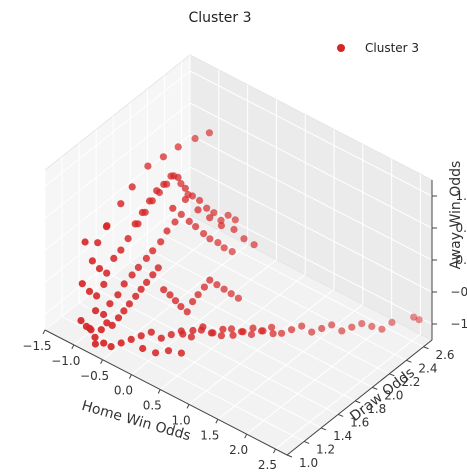 Image resolution: width=467 pixels, height=473 pixels. What do you see at coordinates (94, 376) in the screenshot?
I see `x-tick-label: −0.5` at bounding box center [94, 376].